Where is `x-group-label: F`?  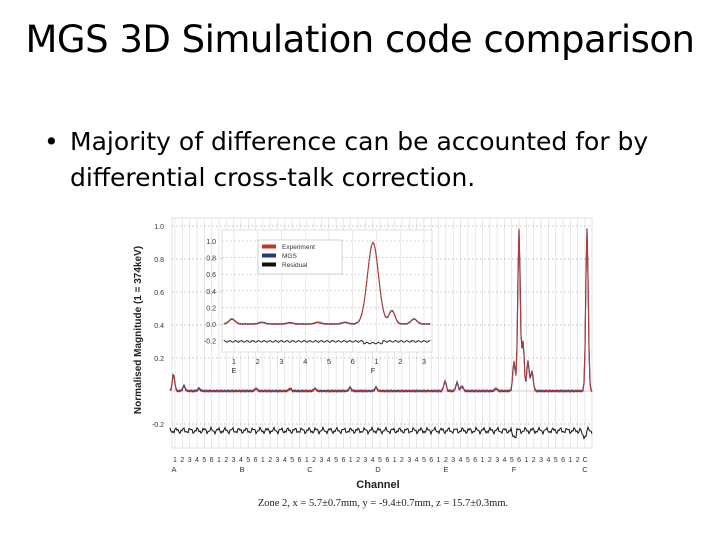
x-group-label: F is located at coordinates (514, 469).